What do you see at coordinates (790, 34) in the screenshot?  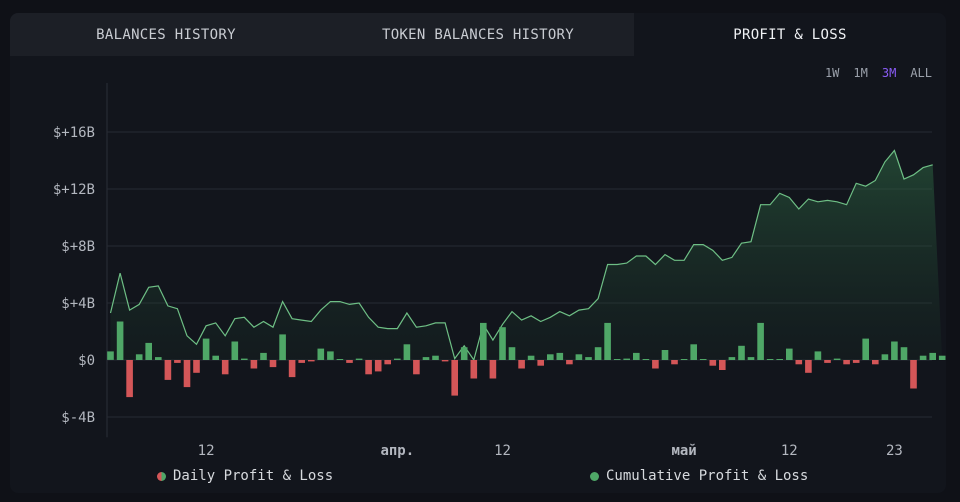 I see `tab-profit-loss: PROFIT & LOSS` at bounding box center [790, 34].